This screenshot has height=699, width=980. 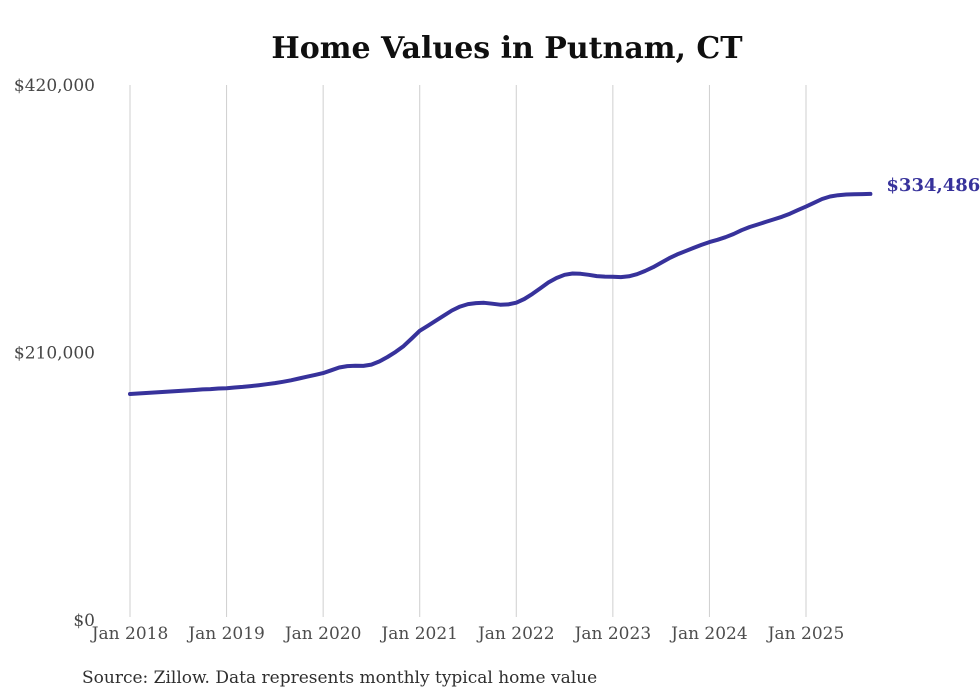 I want to click on y-tick-label: $420,000, so click(x=54, y=86).